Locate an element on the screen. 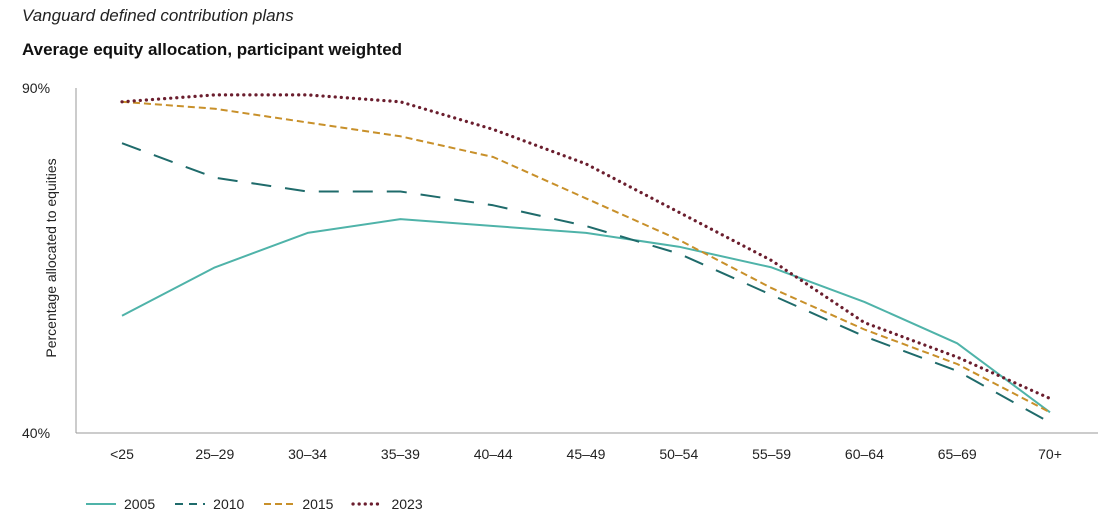 This screenshot has height=517, width=1104. legend-item-2010: 2010 is located at coordinates (208, 504).